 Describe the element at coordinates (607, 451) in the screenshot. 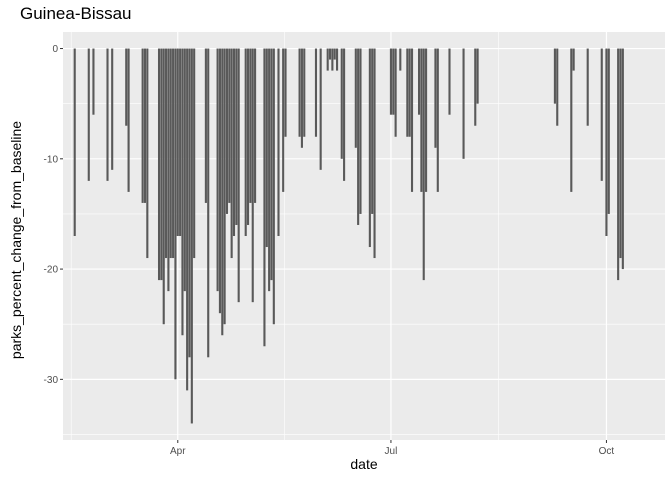

I see `x-tick-label: Oct` at that location.